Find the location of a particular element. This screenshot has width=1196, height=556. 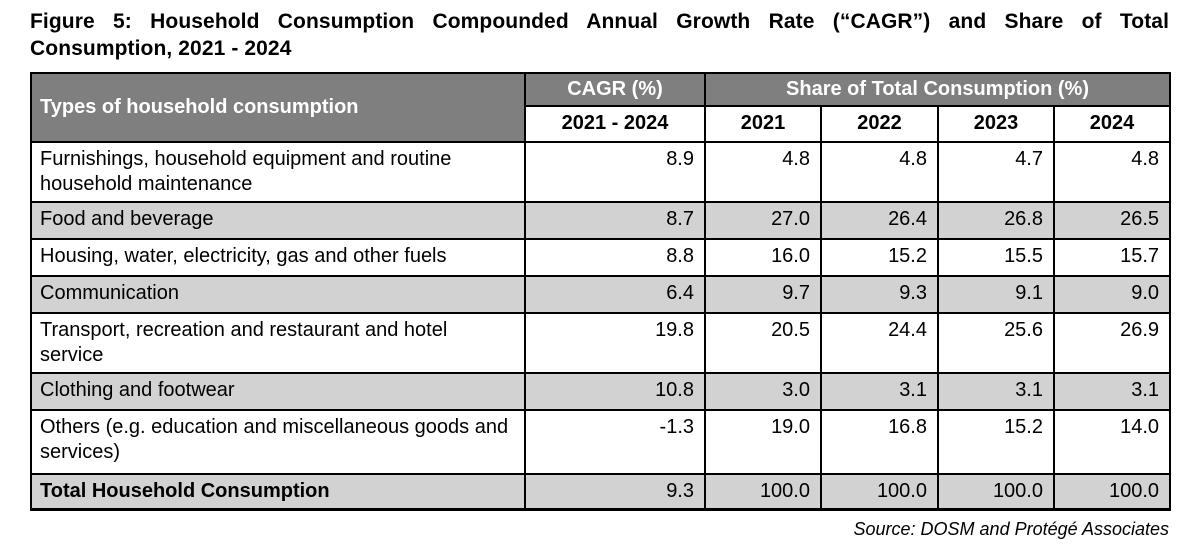

column-subheader-year-2023: 2023 is located at coordinates (996, 123).